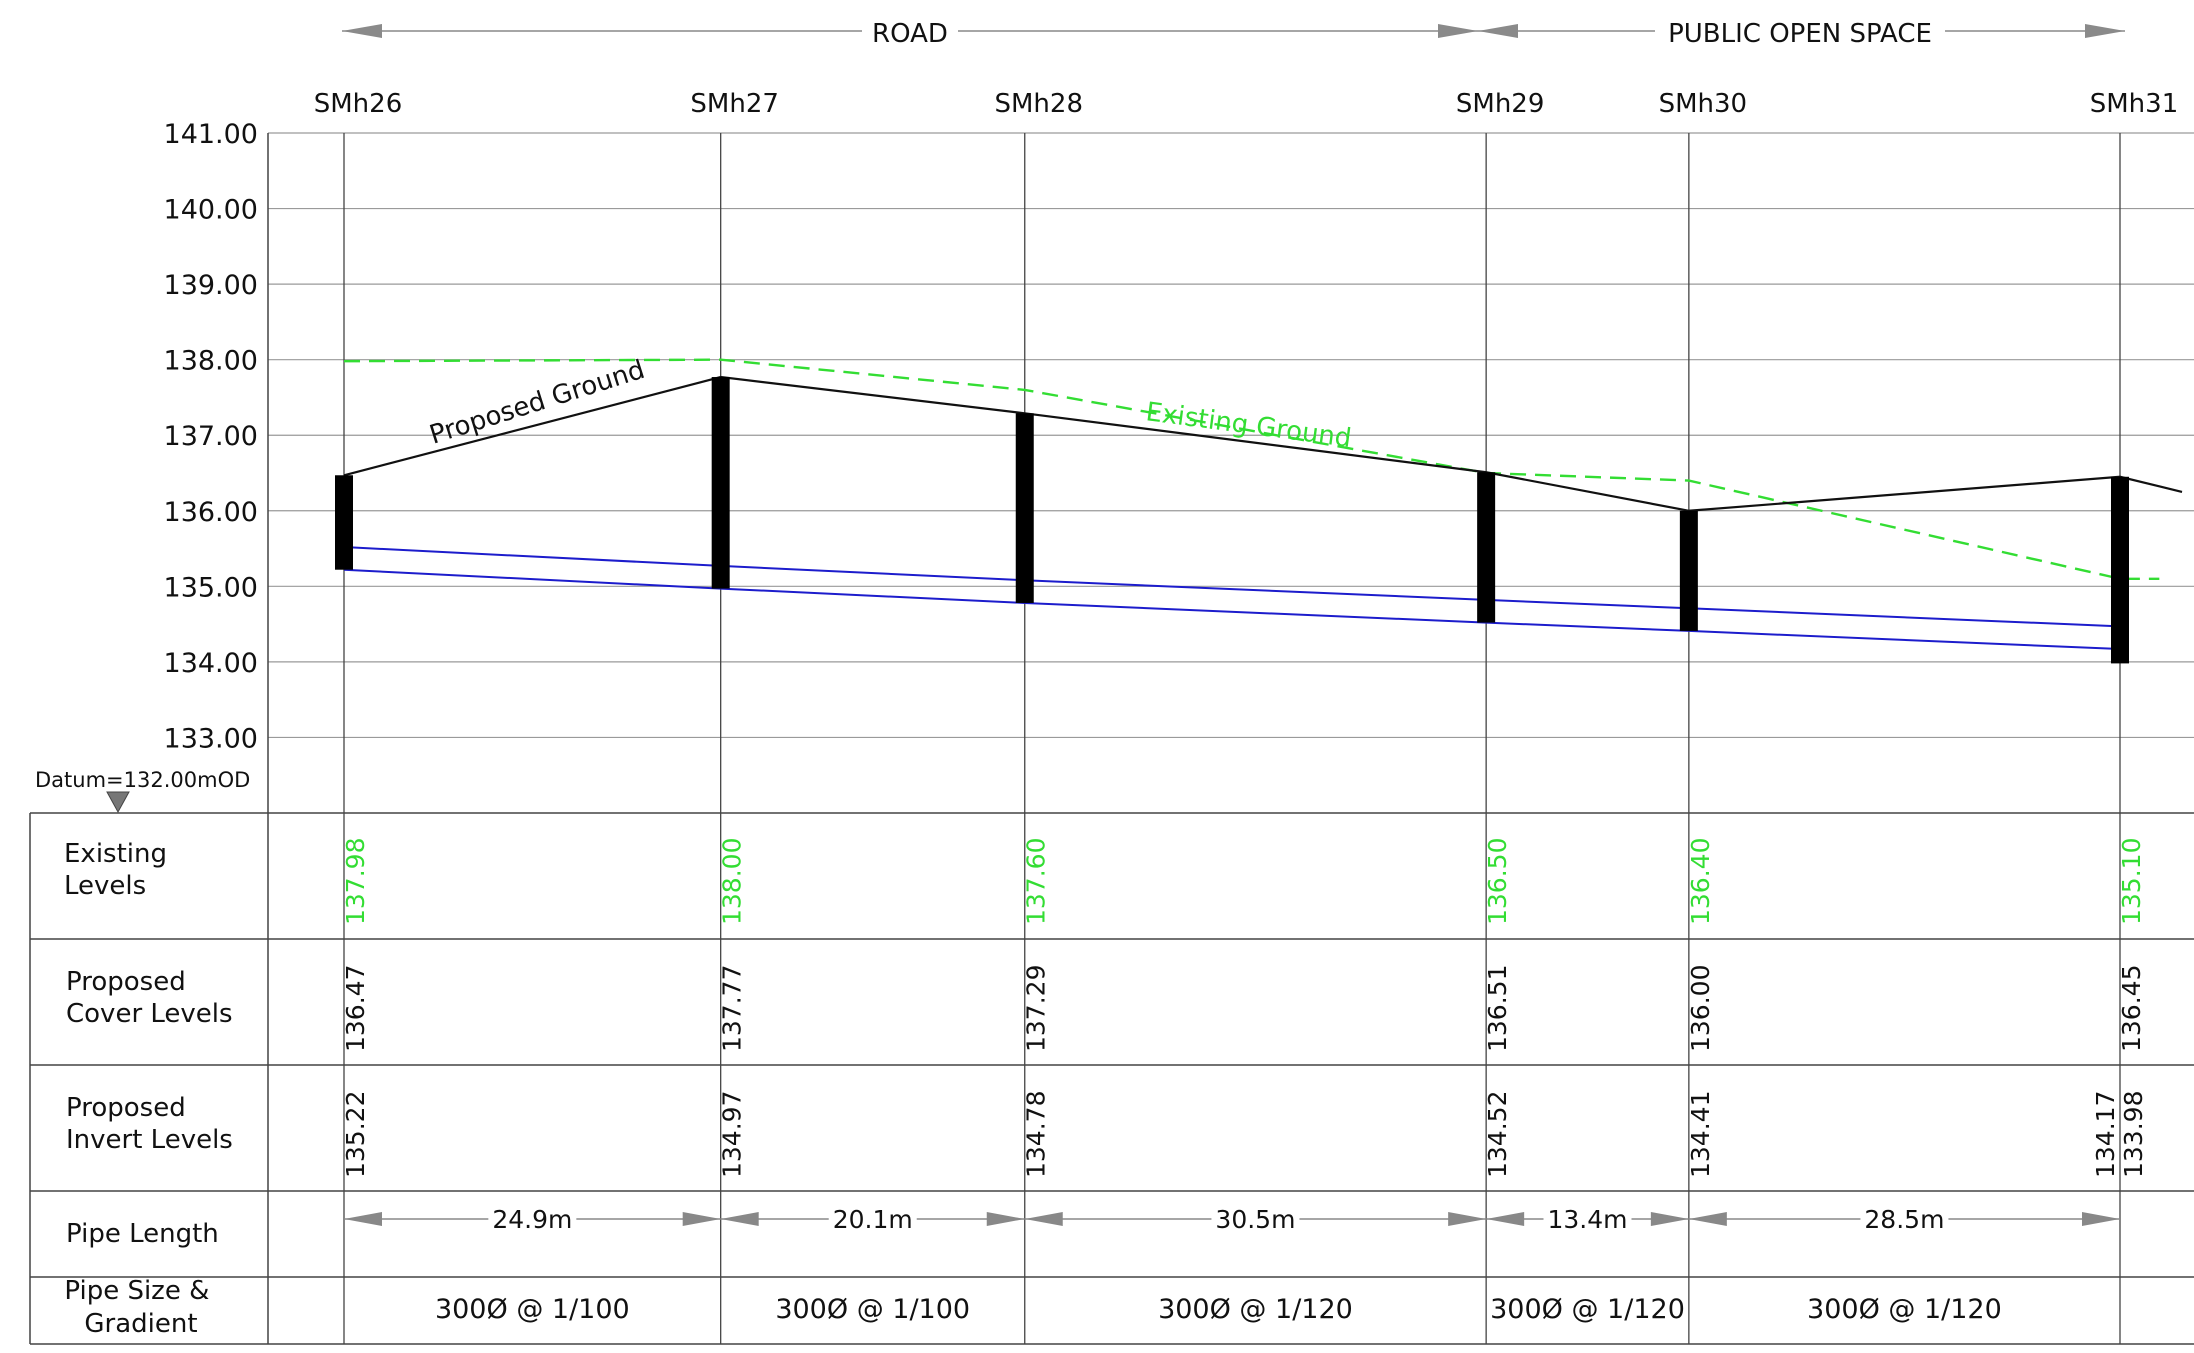 This screenshot has width=2194, height=1353. I want to click on pipe-length-value: 28.5m, so click(1904, 1219).